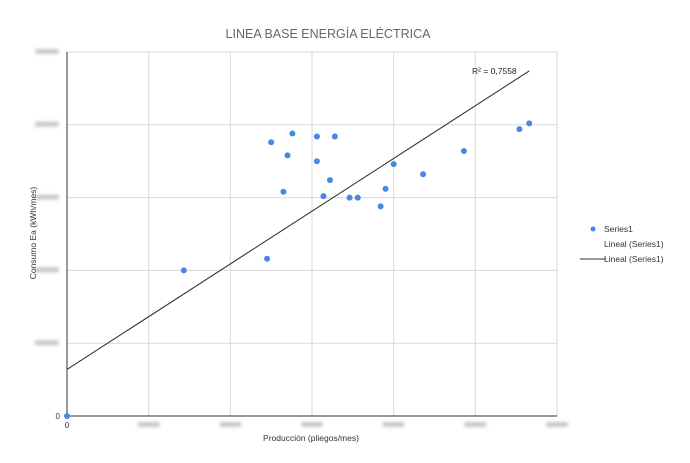  I want to click on y-tick-label: 0, so click(58, 416).